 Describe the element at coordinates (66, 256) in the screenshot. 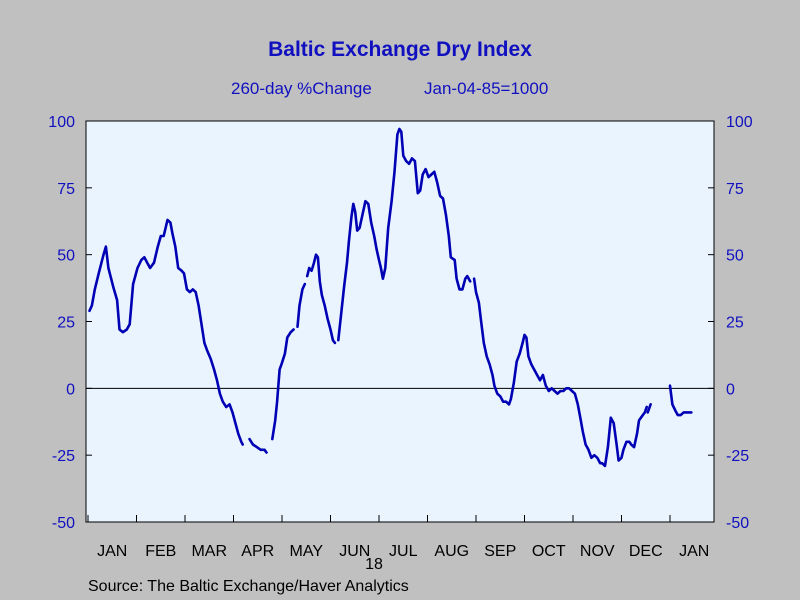

I see `y-tick-label-left: 50` at that location.